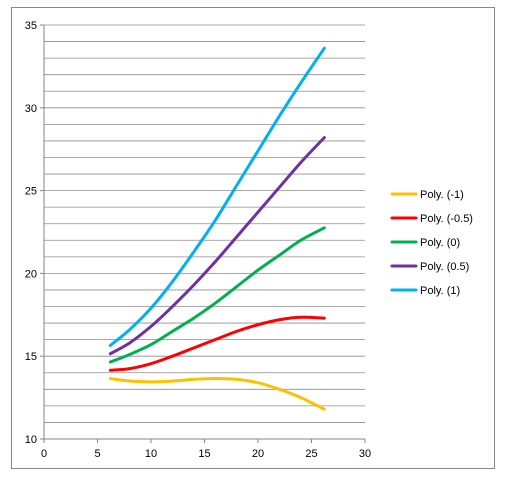 The image size is (507, 486). Describe the element at coordinates (365, 454) in the screenshot. I see `x-tick-label-30: 30` at that location.